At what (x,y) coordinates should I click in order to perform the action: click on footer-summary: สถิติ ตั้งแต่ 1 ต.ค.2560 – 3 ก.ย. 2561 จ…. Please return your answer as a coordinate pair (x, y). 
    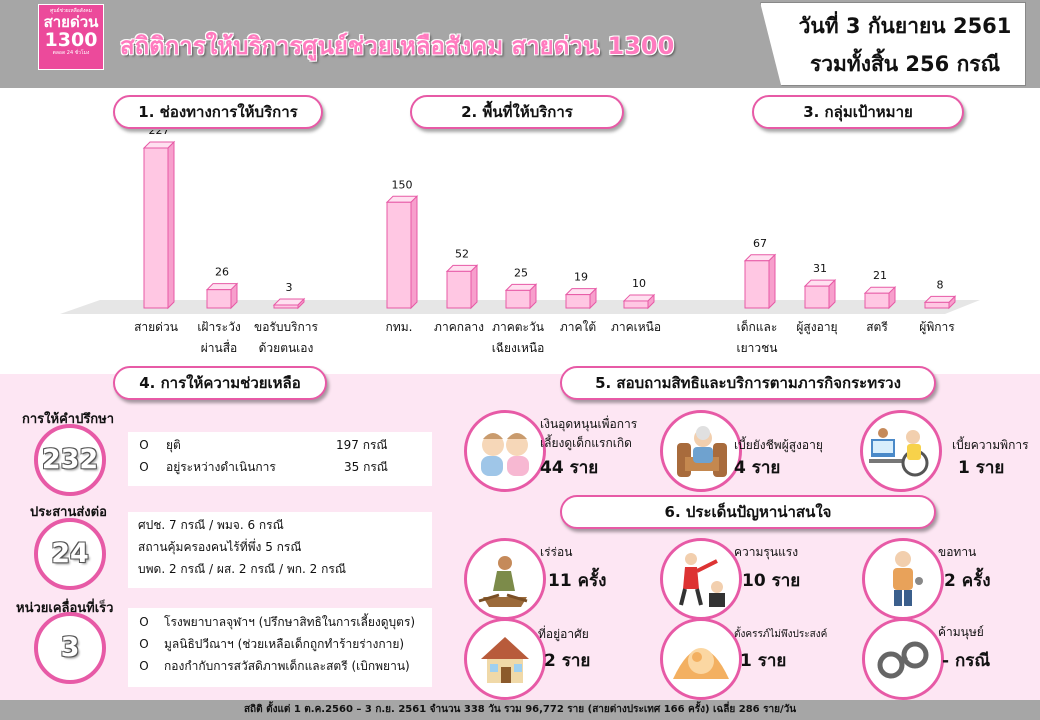
    Looking at the image, I should click on (520, 710).